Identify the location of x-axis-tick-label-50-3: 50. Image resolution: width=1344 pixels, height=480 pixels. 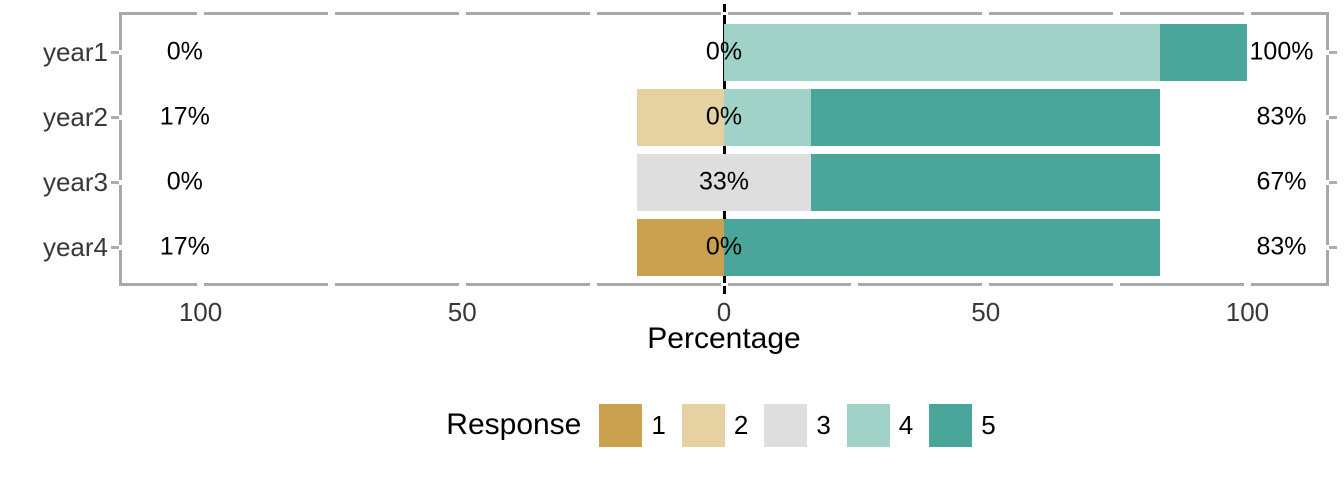
(986, 312).